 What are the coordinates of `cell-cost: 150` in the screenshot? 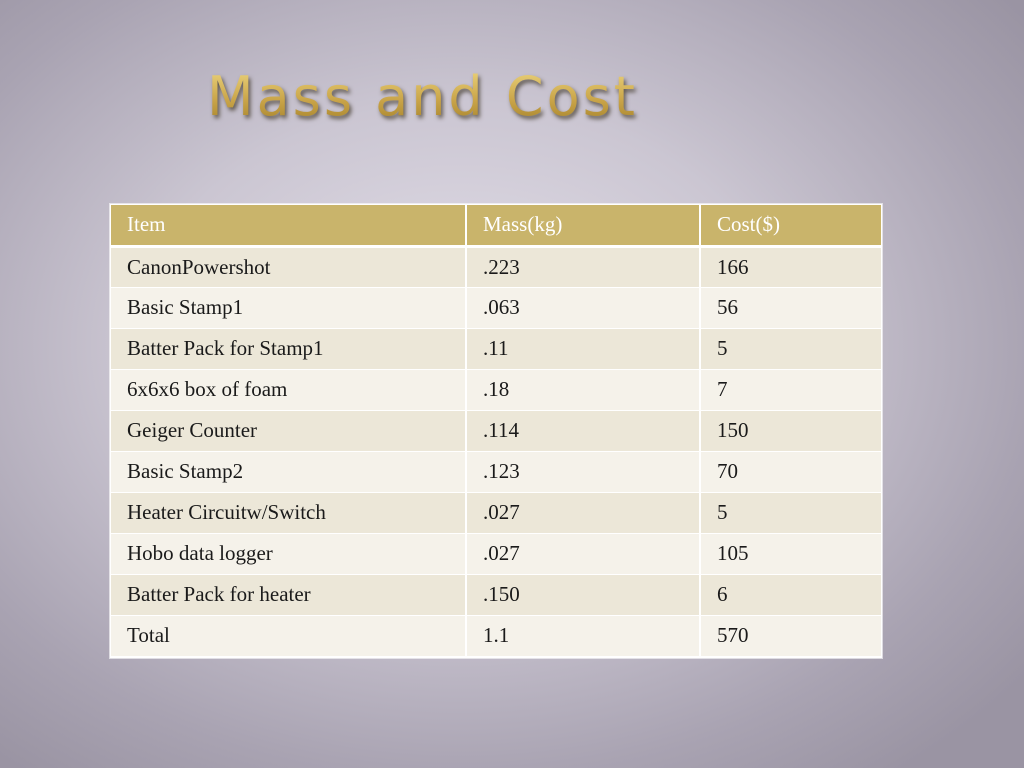 It's located at (790, 431).